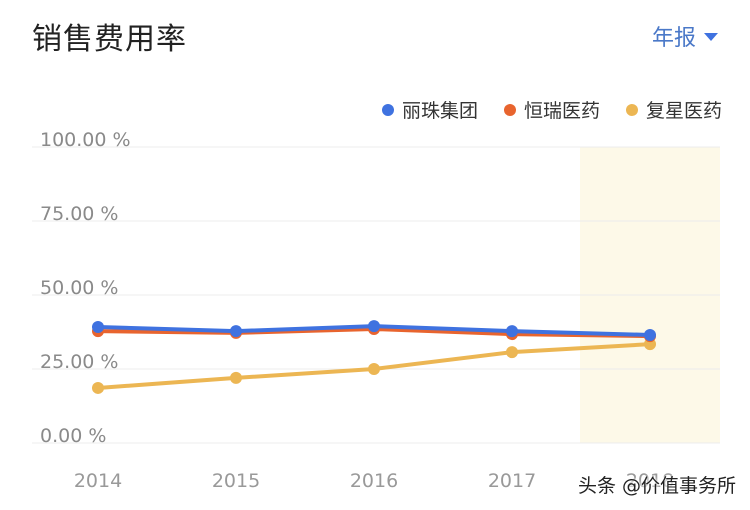 The height and width of the screenshot is (510, 750). I want to click on y-tick-label: 100.00 %, so click(85, 140).